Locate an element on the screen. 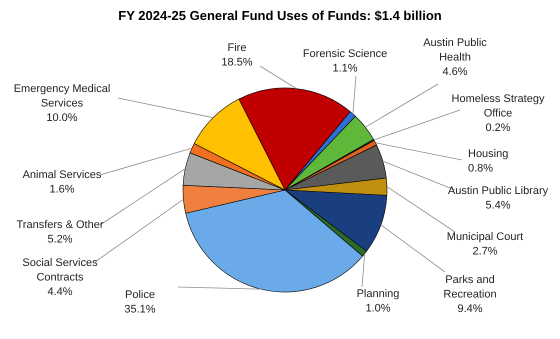  chart-title: FY 2024-25 General Fund Uses of Funds: $1.4 billion is located at coordinates (280, 15).